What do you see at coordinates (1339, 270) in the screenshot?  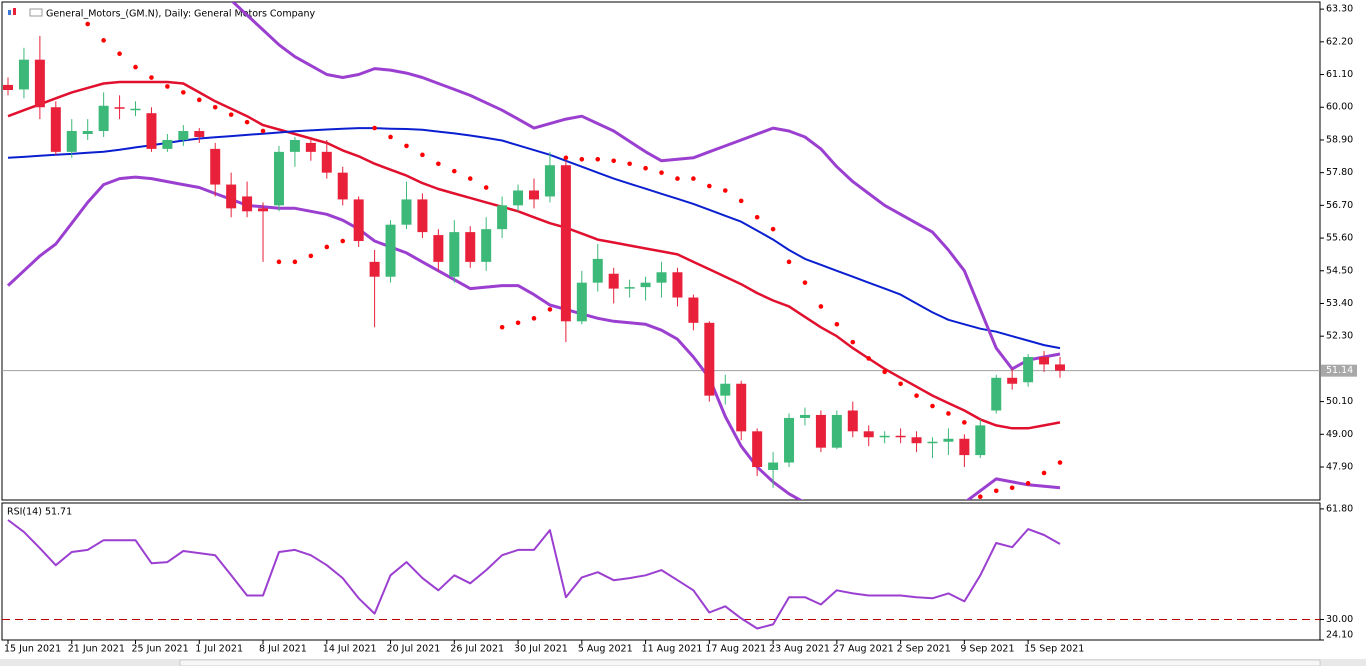 I see `y-tick-label: 54.50` at bounding box center [1339, 270].